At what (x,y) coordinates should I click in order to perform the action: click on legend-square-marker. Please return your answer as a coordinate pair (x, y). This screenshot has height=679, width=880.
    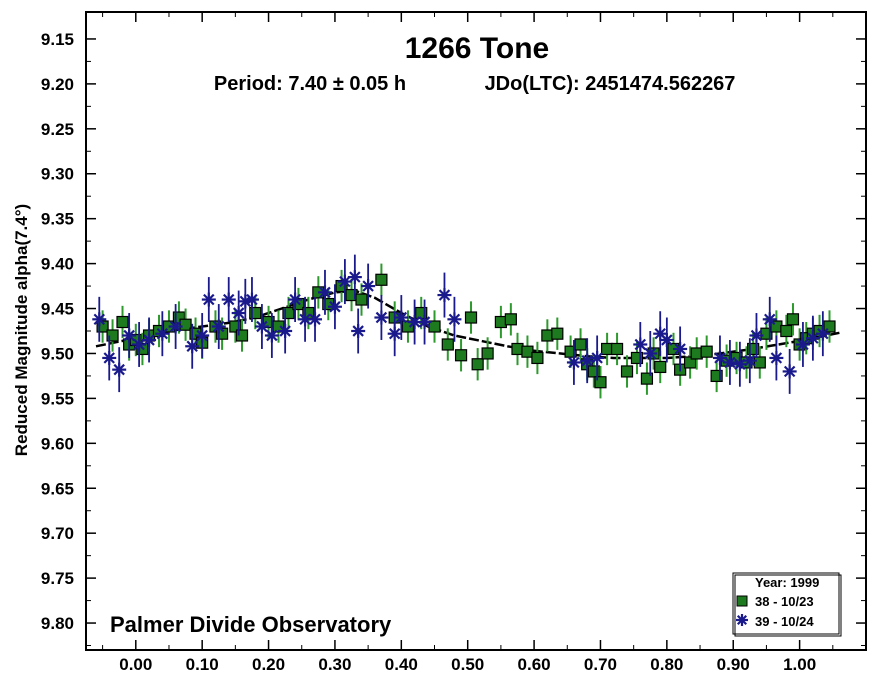
    Looking at the image, I should click on (742, 601).